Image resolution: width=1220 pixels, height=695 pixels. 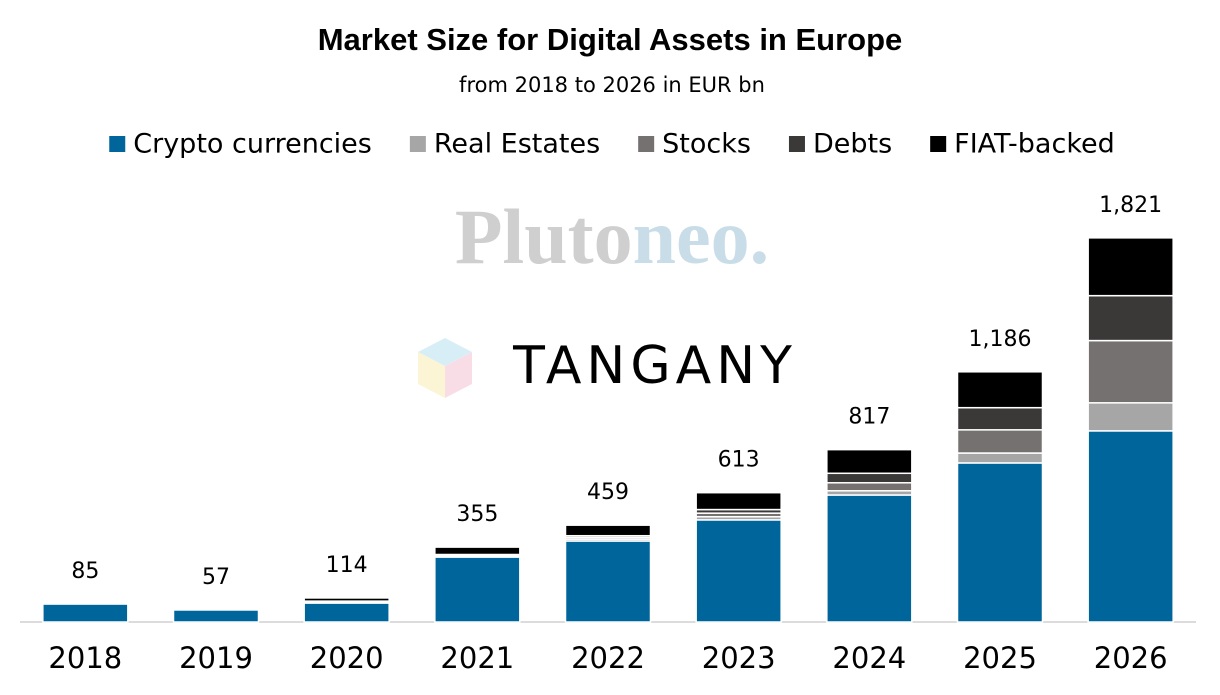 What do you see at coordinates (544, 236) in the screenshot?
I see `watermark-part: Pluto` at bounding box center [544, 236].